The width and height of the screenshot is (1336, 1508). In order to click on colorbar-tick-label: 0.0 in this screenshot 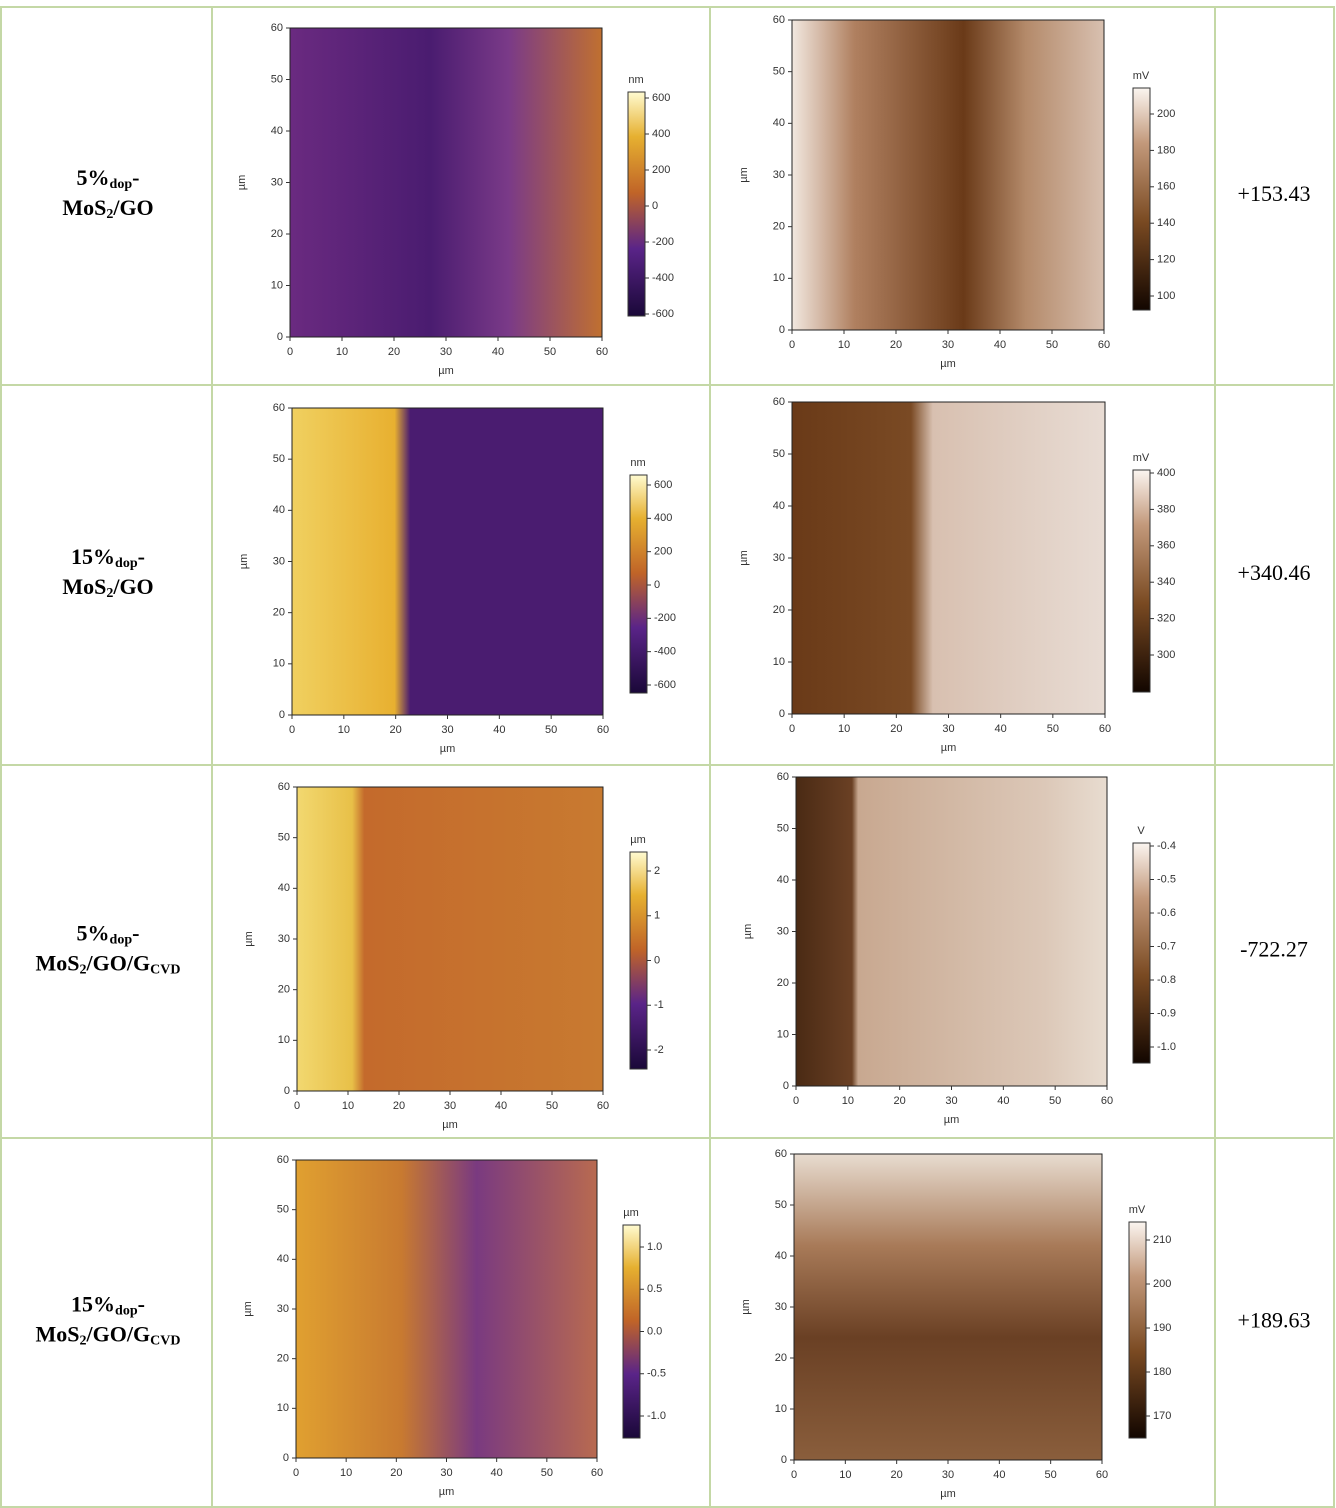, I will do `click(654, 1331)`.